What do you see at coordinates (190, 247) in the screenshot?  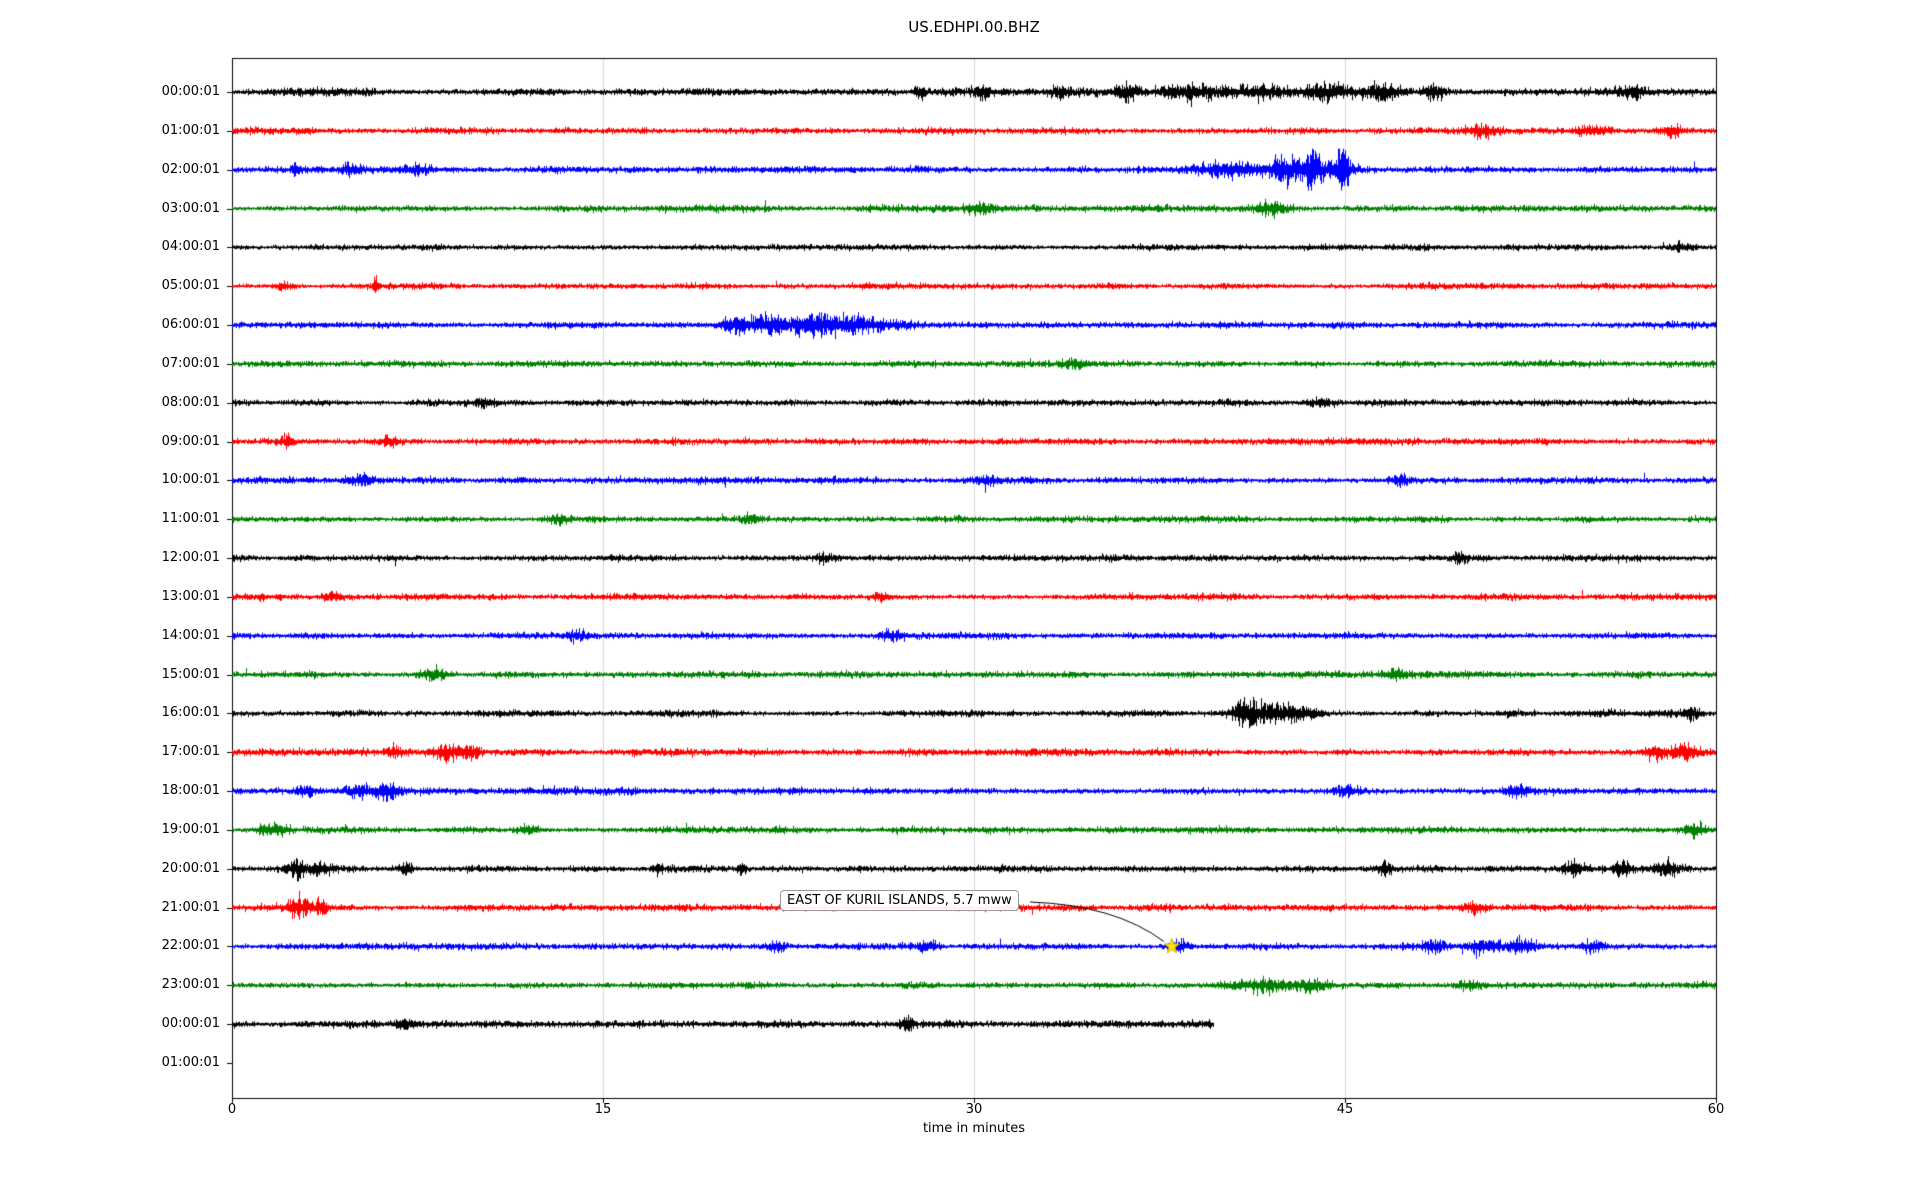 I see `y-tick-label: 04:00:01` at bounding box center [190, 247].